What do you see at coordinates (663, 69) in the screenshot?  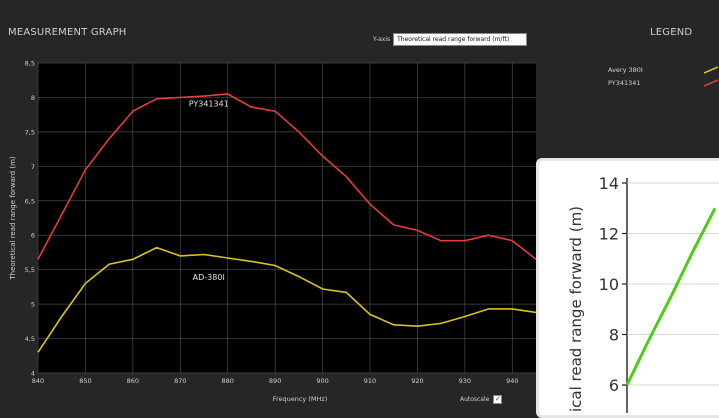 I see `legend-item: Avery 380I` at bounding box center [663, 69].